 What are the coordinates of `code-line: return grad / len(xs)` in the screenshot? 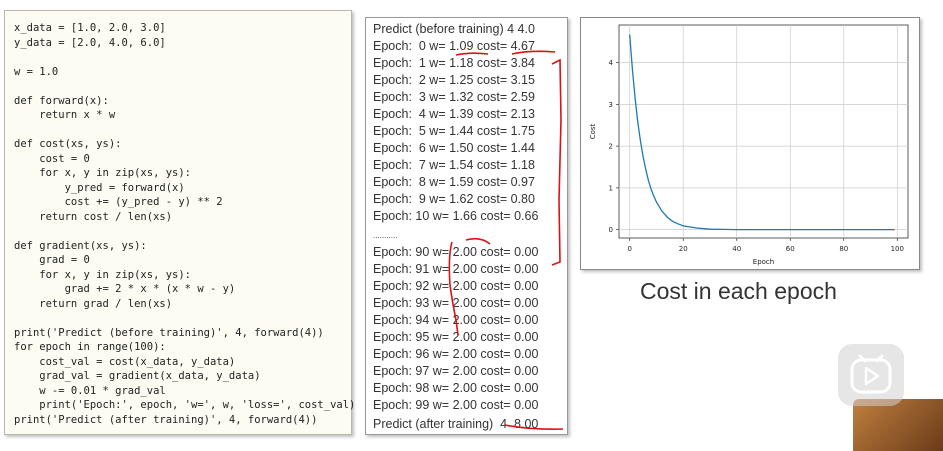 It's located at (93, 303).